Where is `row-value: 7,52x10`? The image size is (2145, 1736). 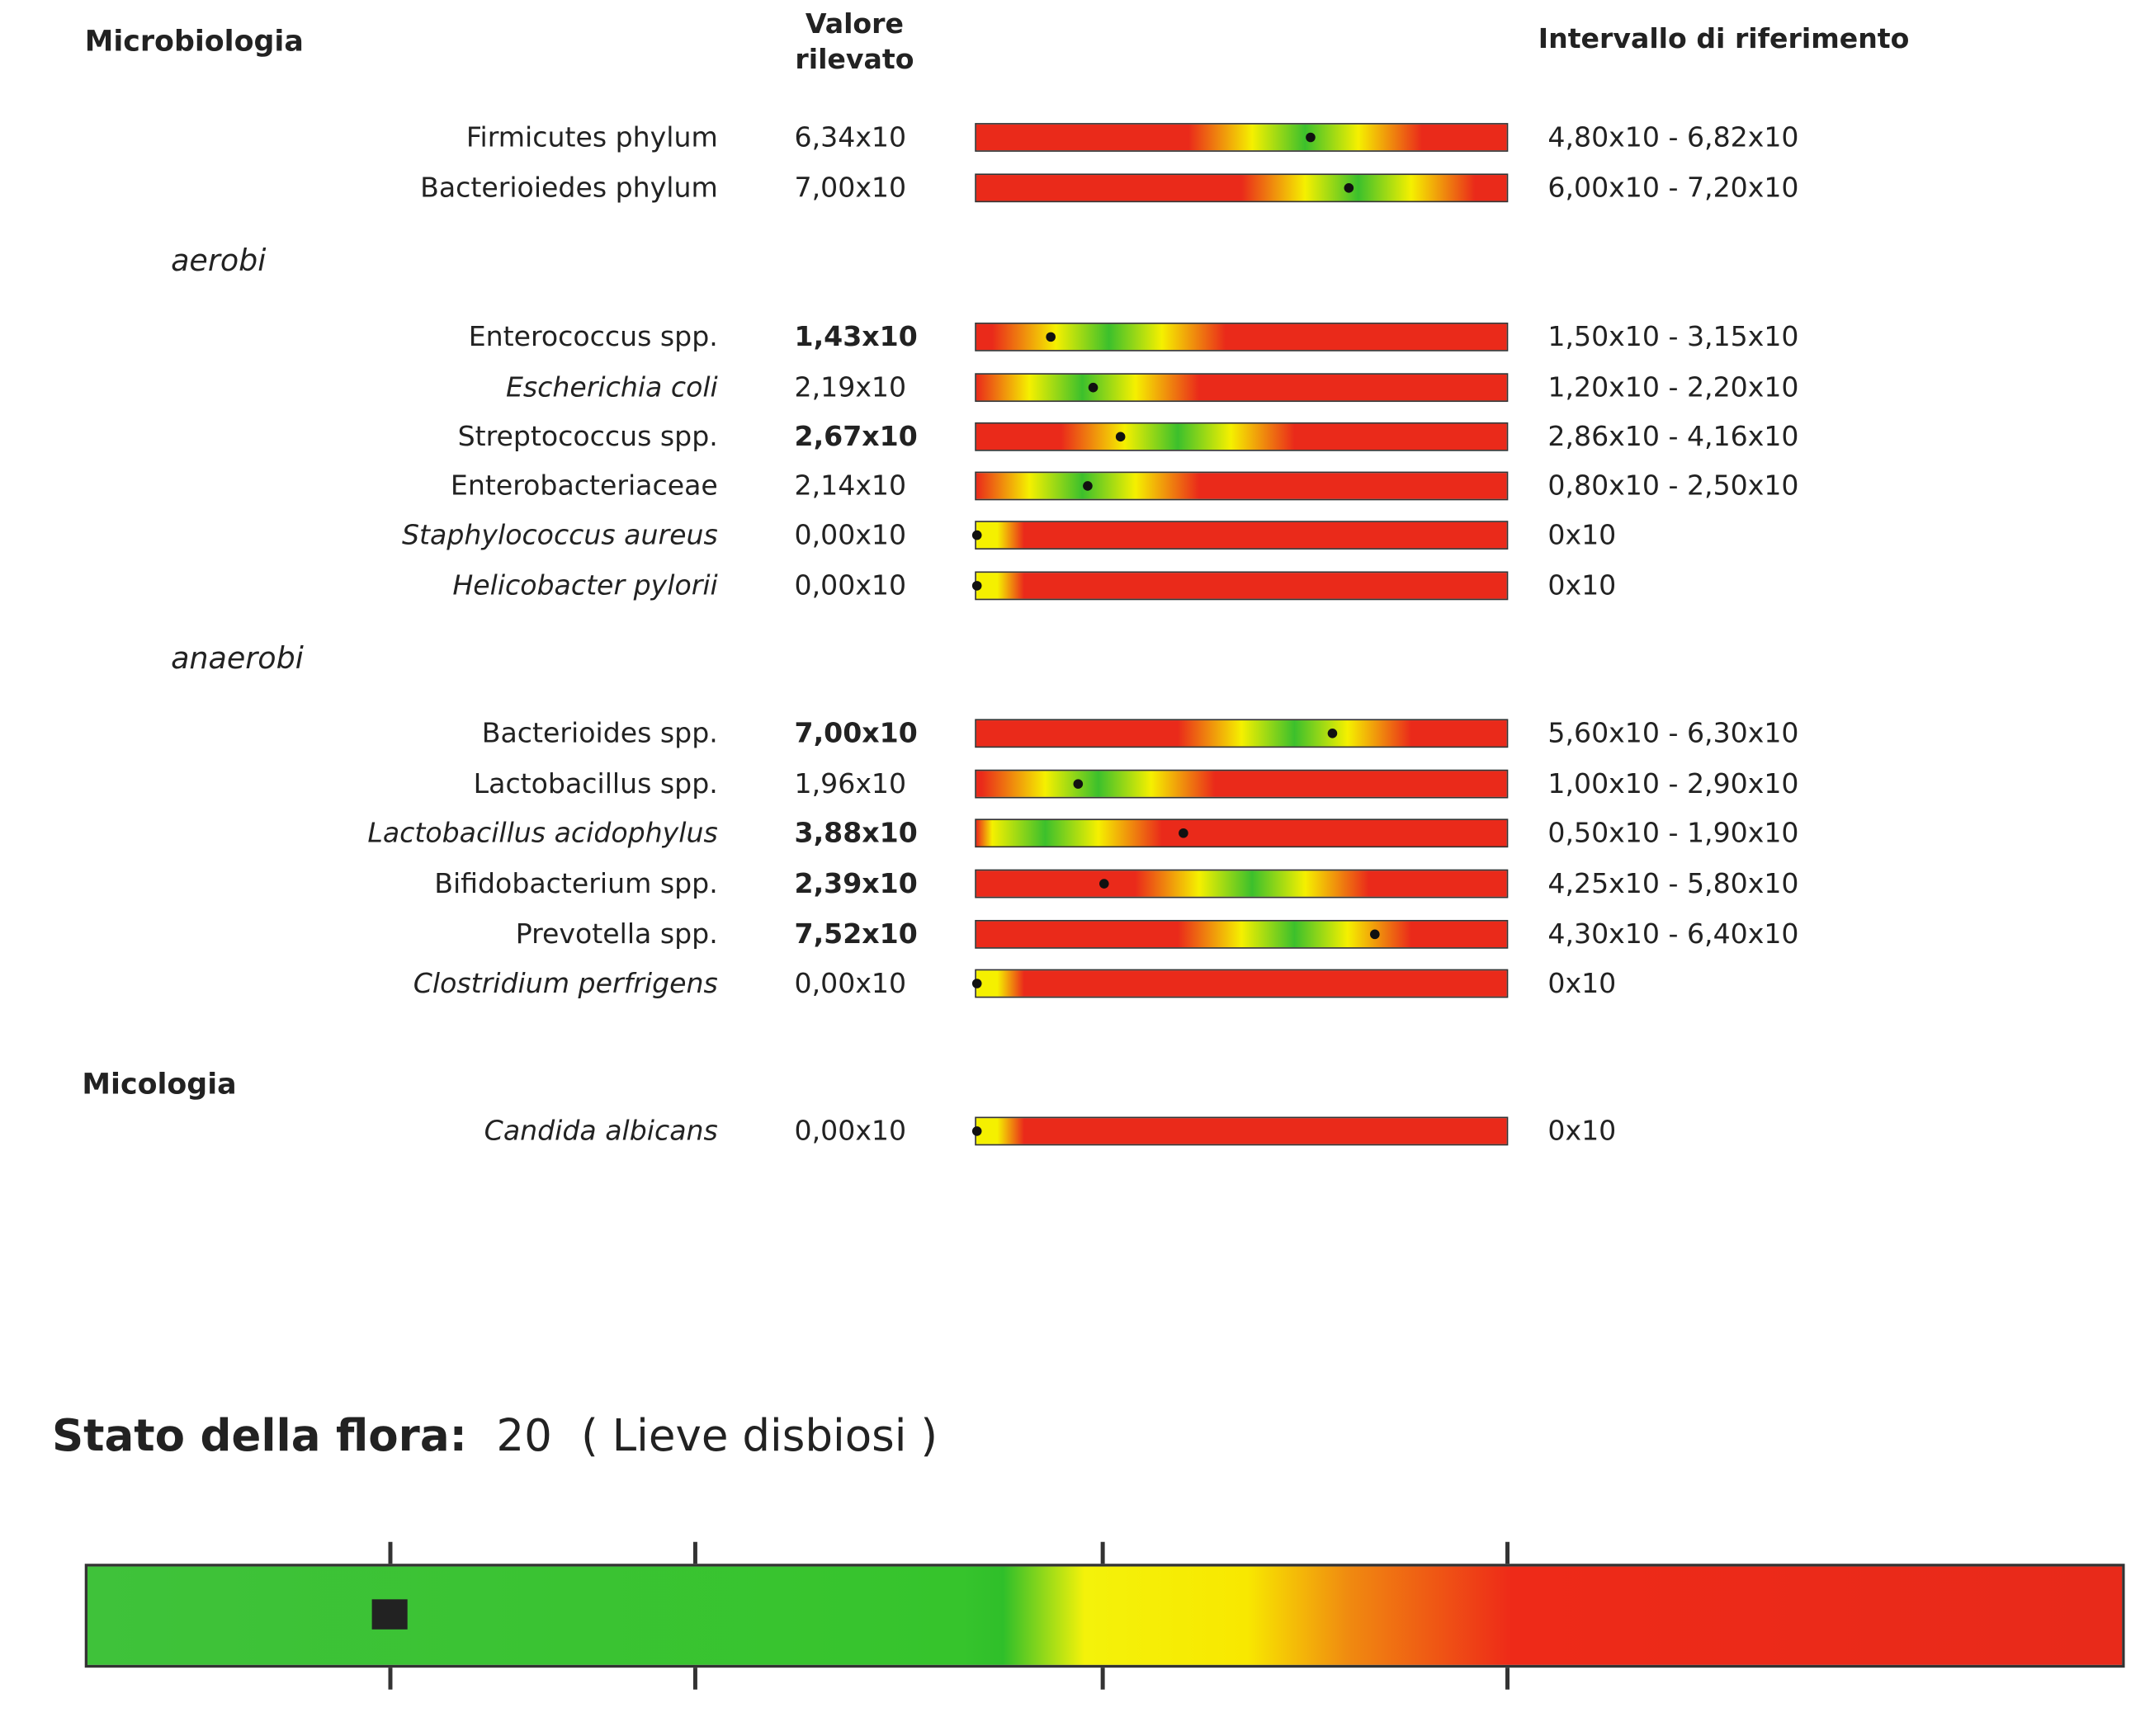 row-value: 7,52x10 is located at coordinates (856, 934).